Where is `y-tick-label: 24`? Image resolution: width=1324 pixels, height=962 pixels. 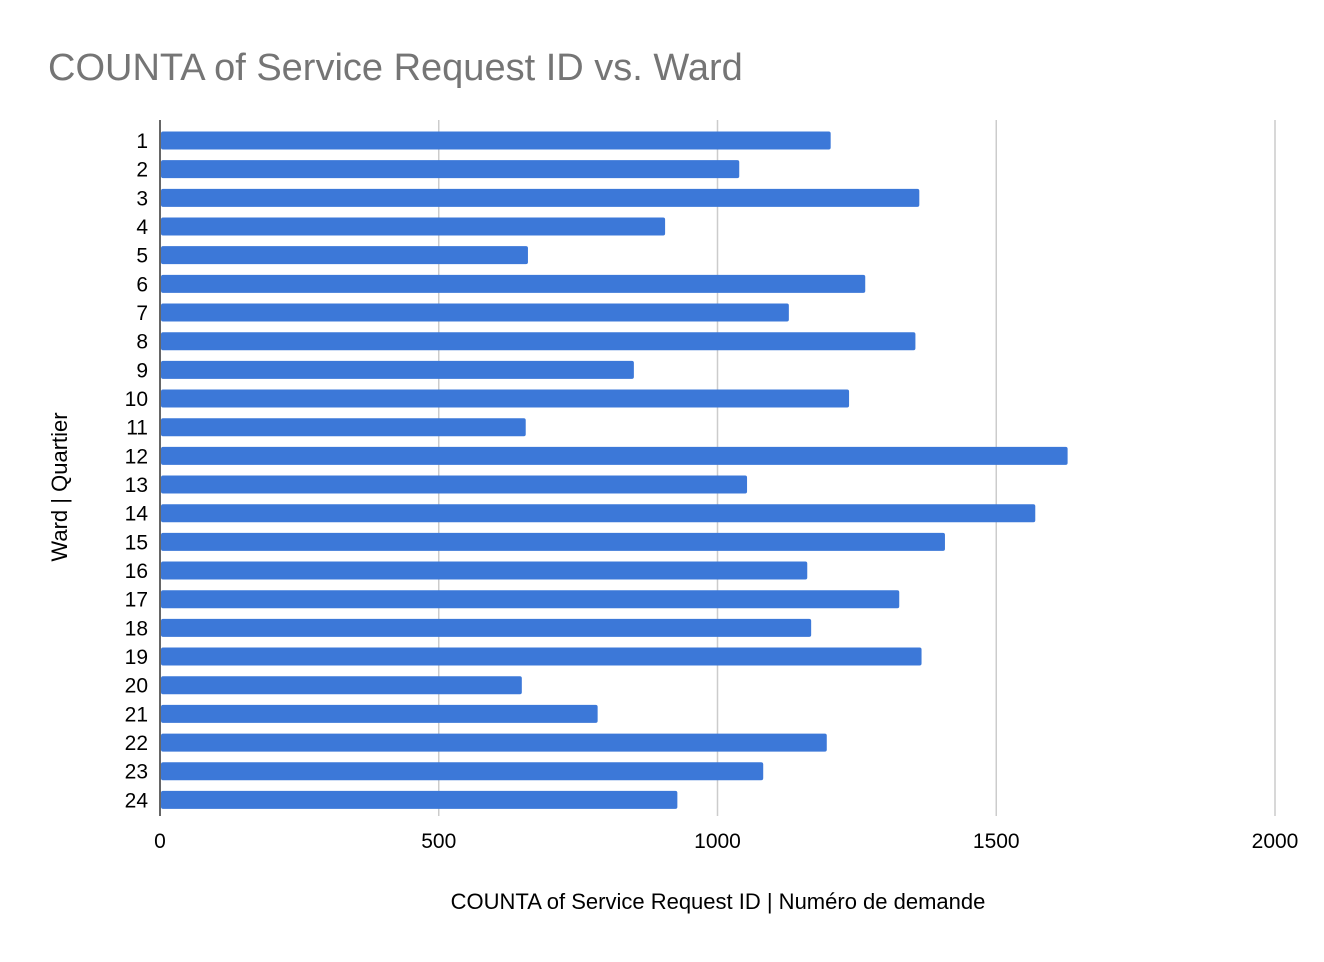 y-tick-label: 24 is located at coordinates (137, 800).